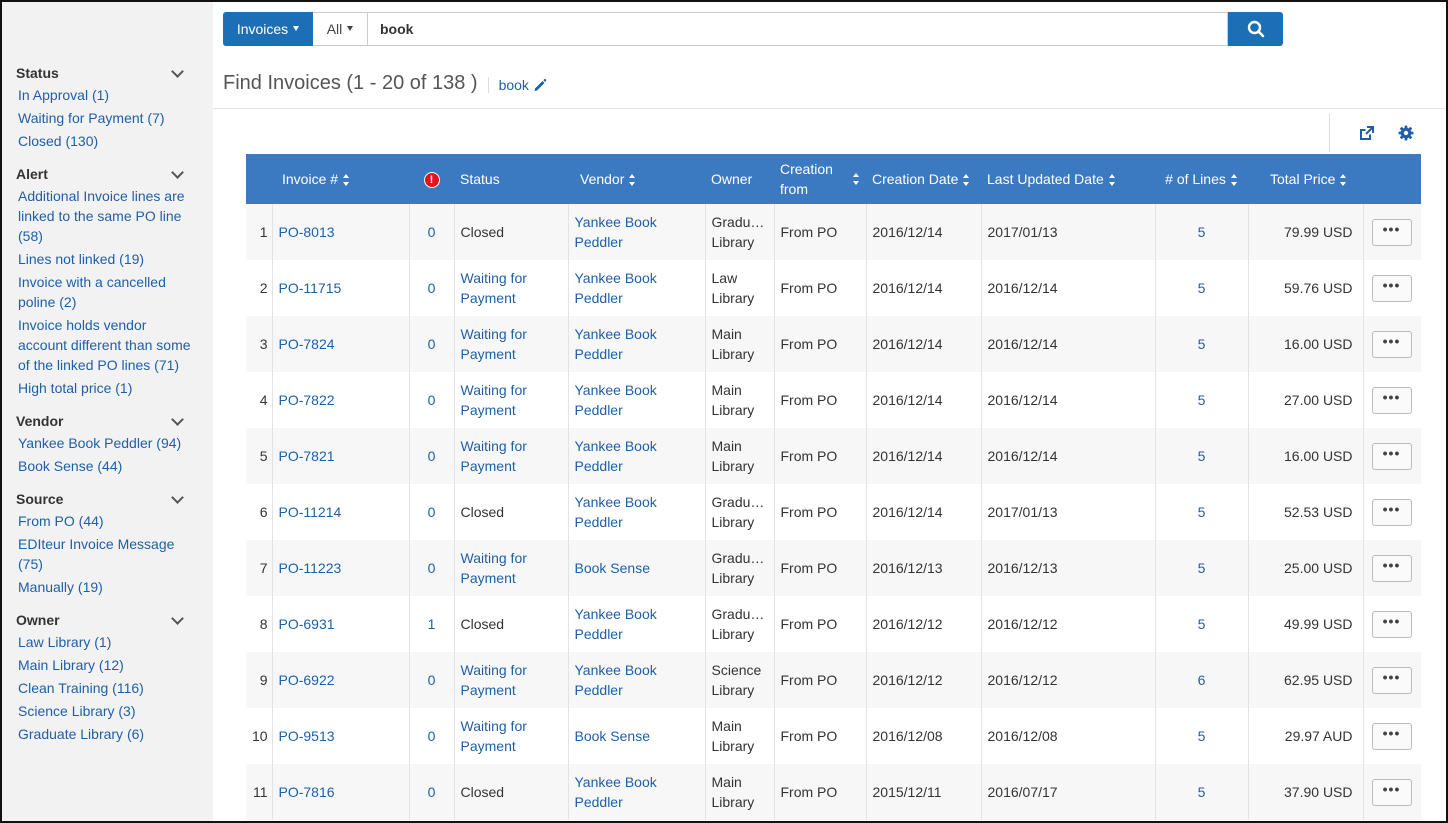 Image resolution: width=1448 pixels, height=823 pixels. I want to click on col-alert: !, so click(431, 179).